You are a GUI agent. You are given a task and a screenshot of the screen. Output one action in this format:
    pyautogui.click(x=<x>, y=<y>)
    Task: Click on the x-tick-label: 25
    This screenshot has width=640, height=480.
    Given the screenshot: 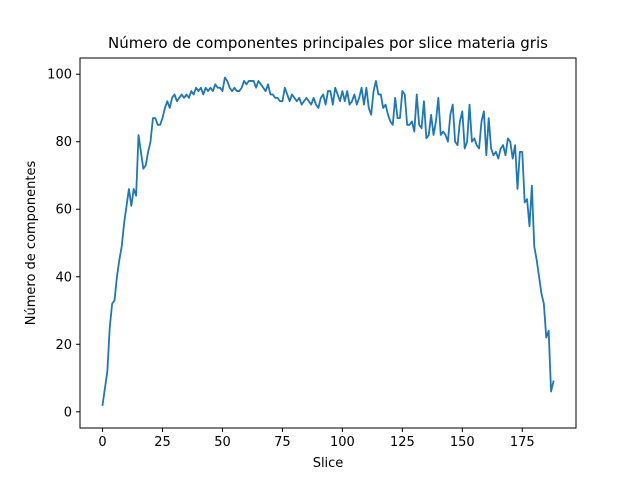 What is the action you would take?
    pyautogui.click(x=162, y=442)
    